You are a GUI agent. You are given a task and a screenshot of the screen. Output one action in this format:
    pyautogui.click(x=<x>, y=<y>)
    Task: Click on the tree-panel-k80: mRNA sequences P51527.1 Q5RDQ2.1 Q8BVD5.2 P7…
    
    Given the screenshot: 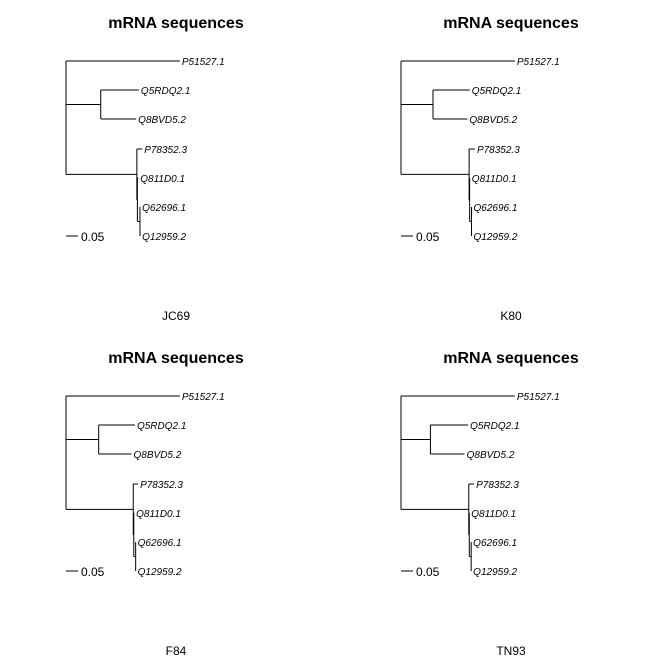 What is the action you would take?
    pyautogui.click(x=489, y=169)
    